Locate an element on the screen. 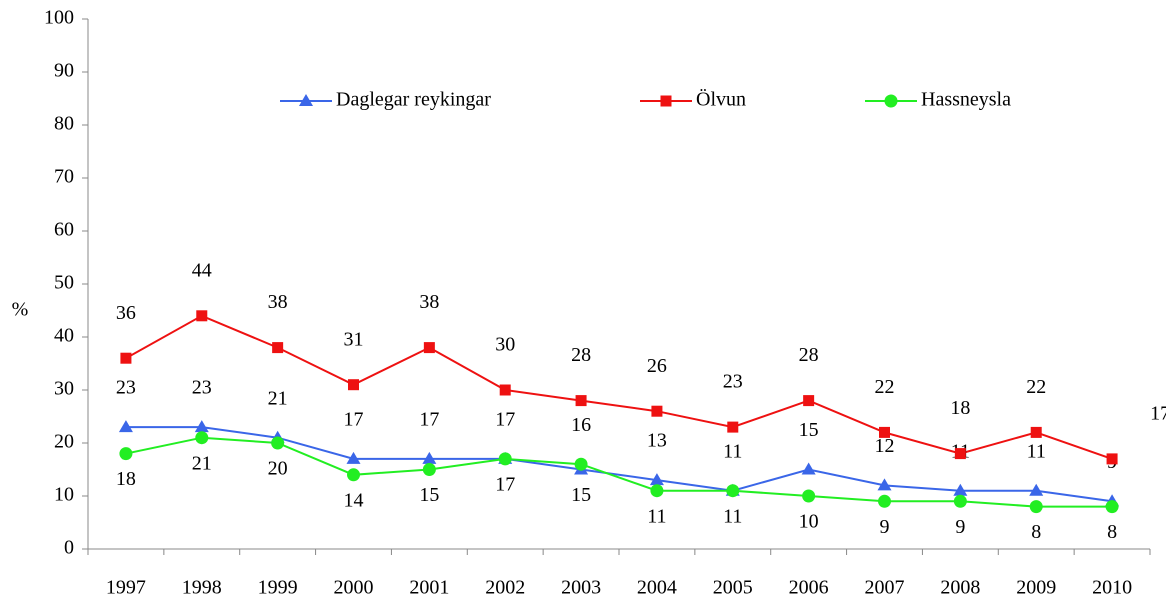 This screenshot has width=1166, height=609. x-tick-label: 2004 is located at coordinates (657, 588).